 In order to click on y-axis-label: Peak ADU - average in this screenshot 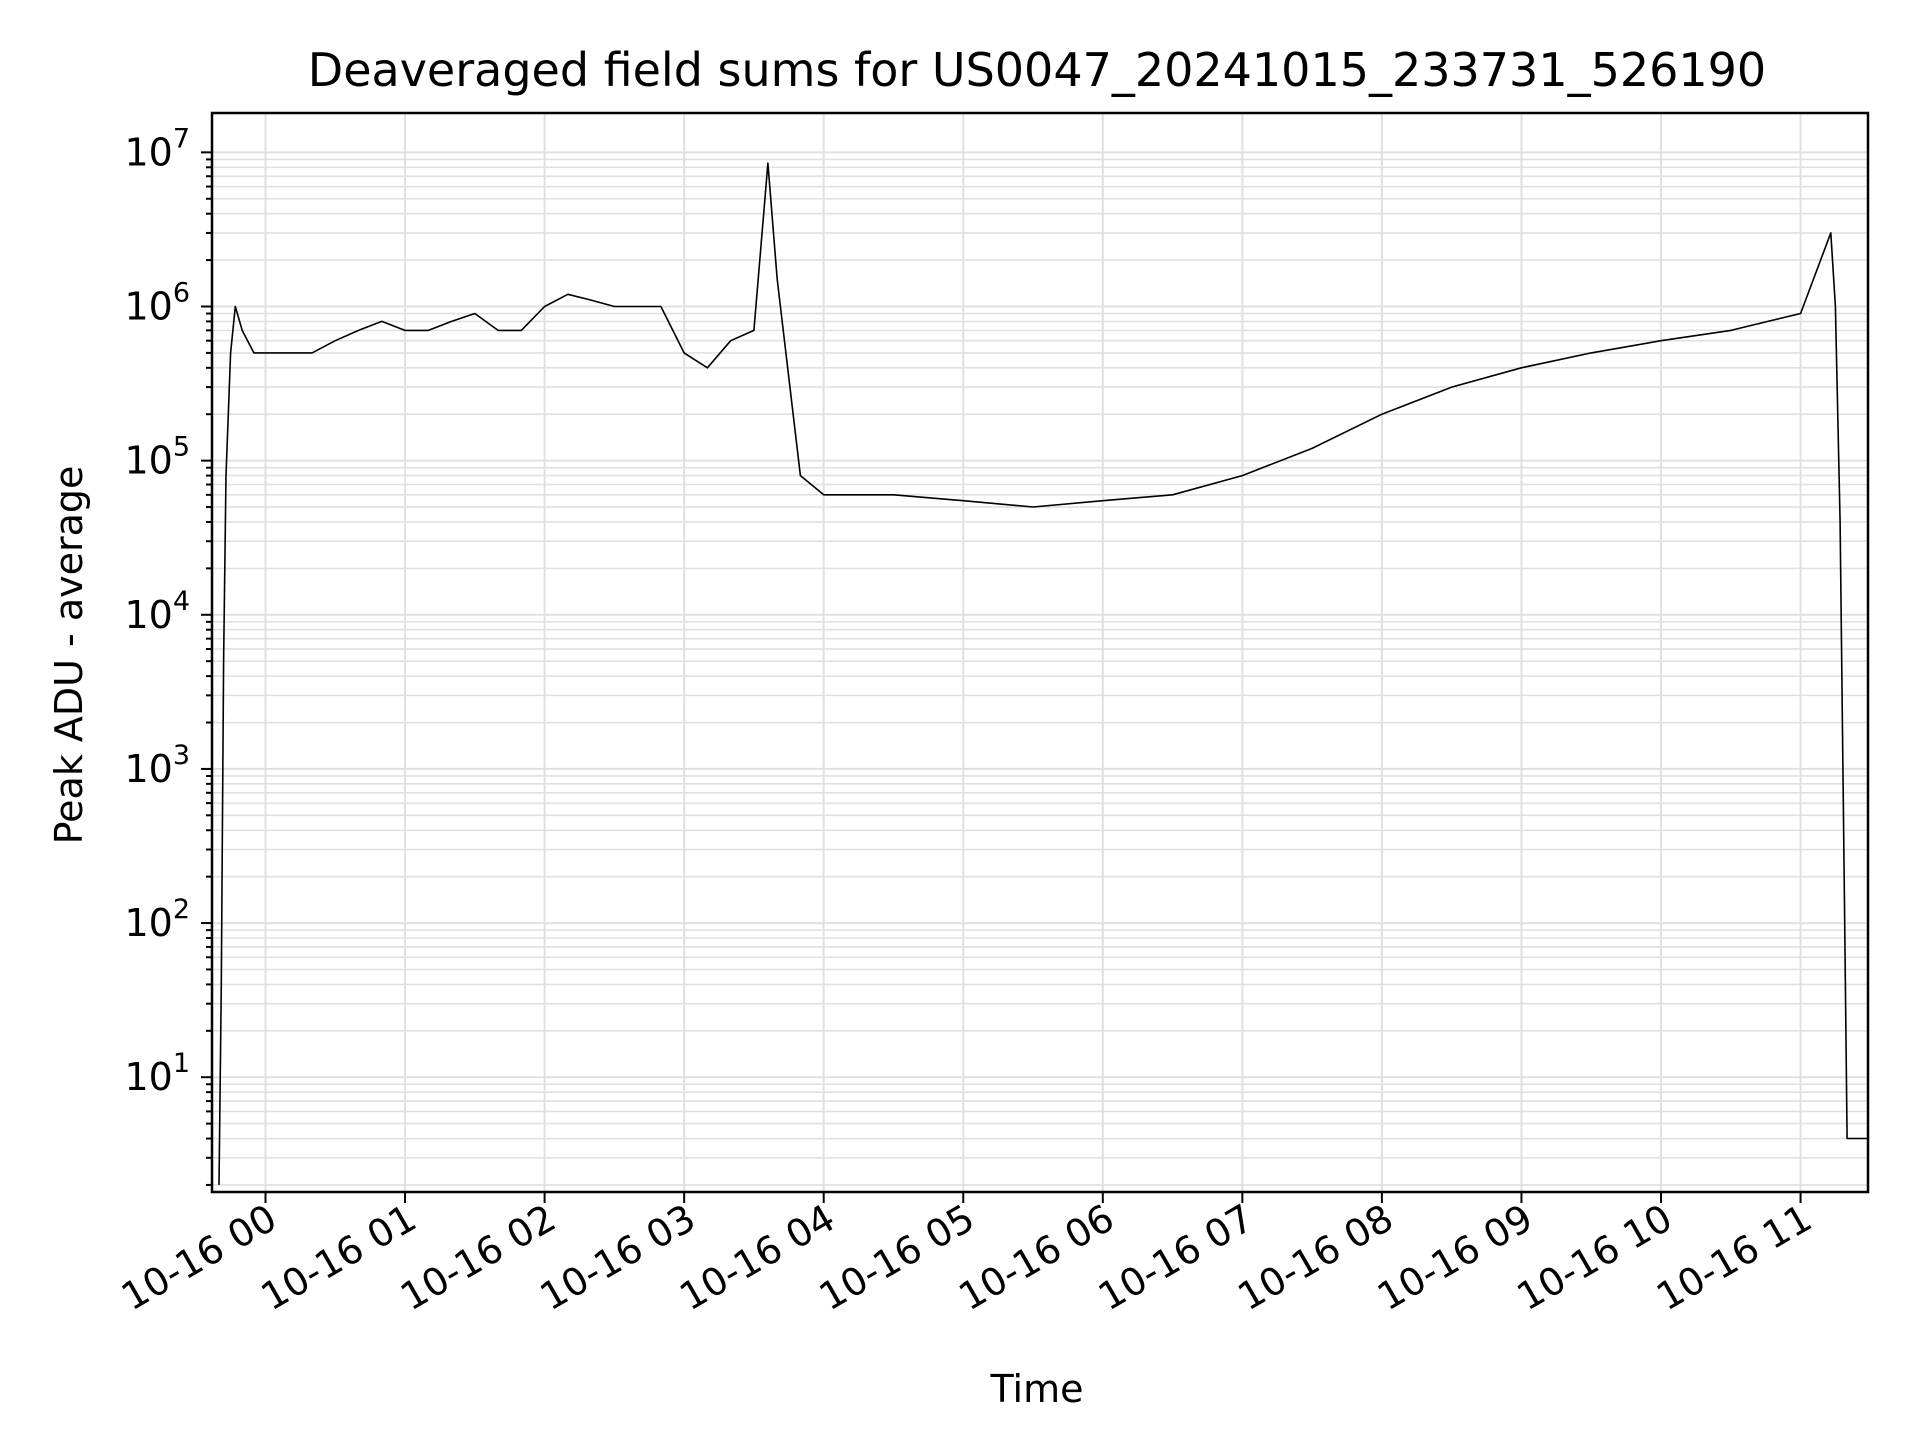, I will do `click(69, 655)`.